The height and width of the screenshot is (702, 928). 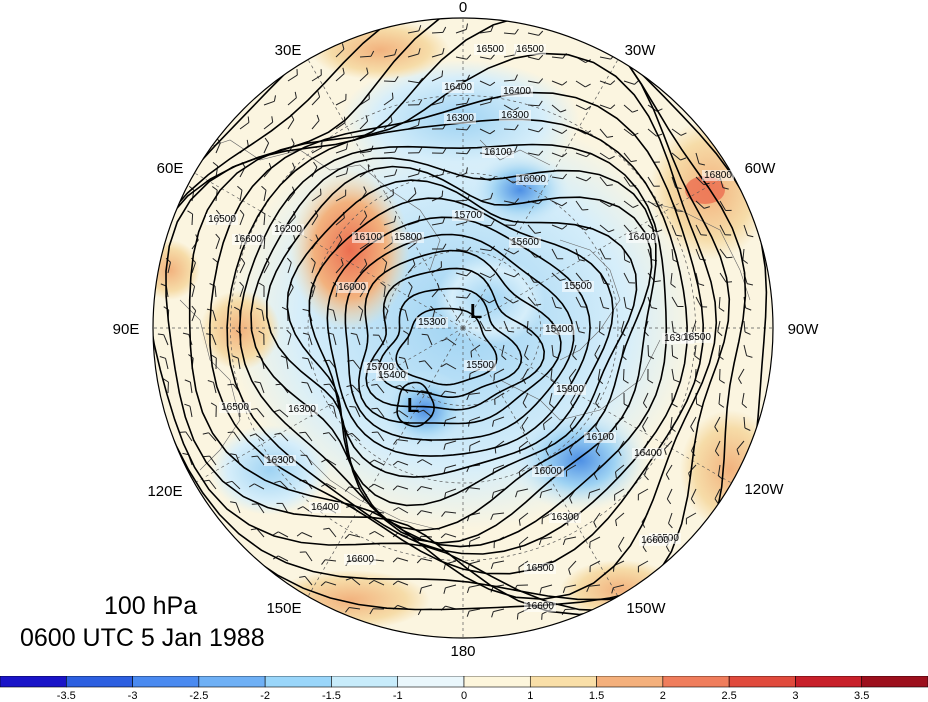 What do you see at coordinates (761, 168) in the screenshot?
I see `lon-label-60w: 60W` at bounding box center [761, 168].